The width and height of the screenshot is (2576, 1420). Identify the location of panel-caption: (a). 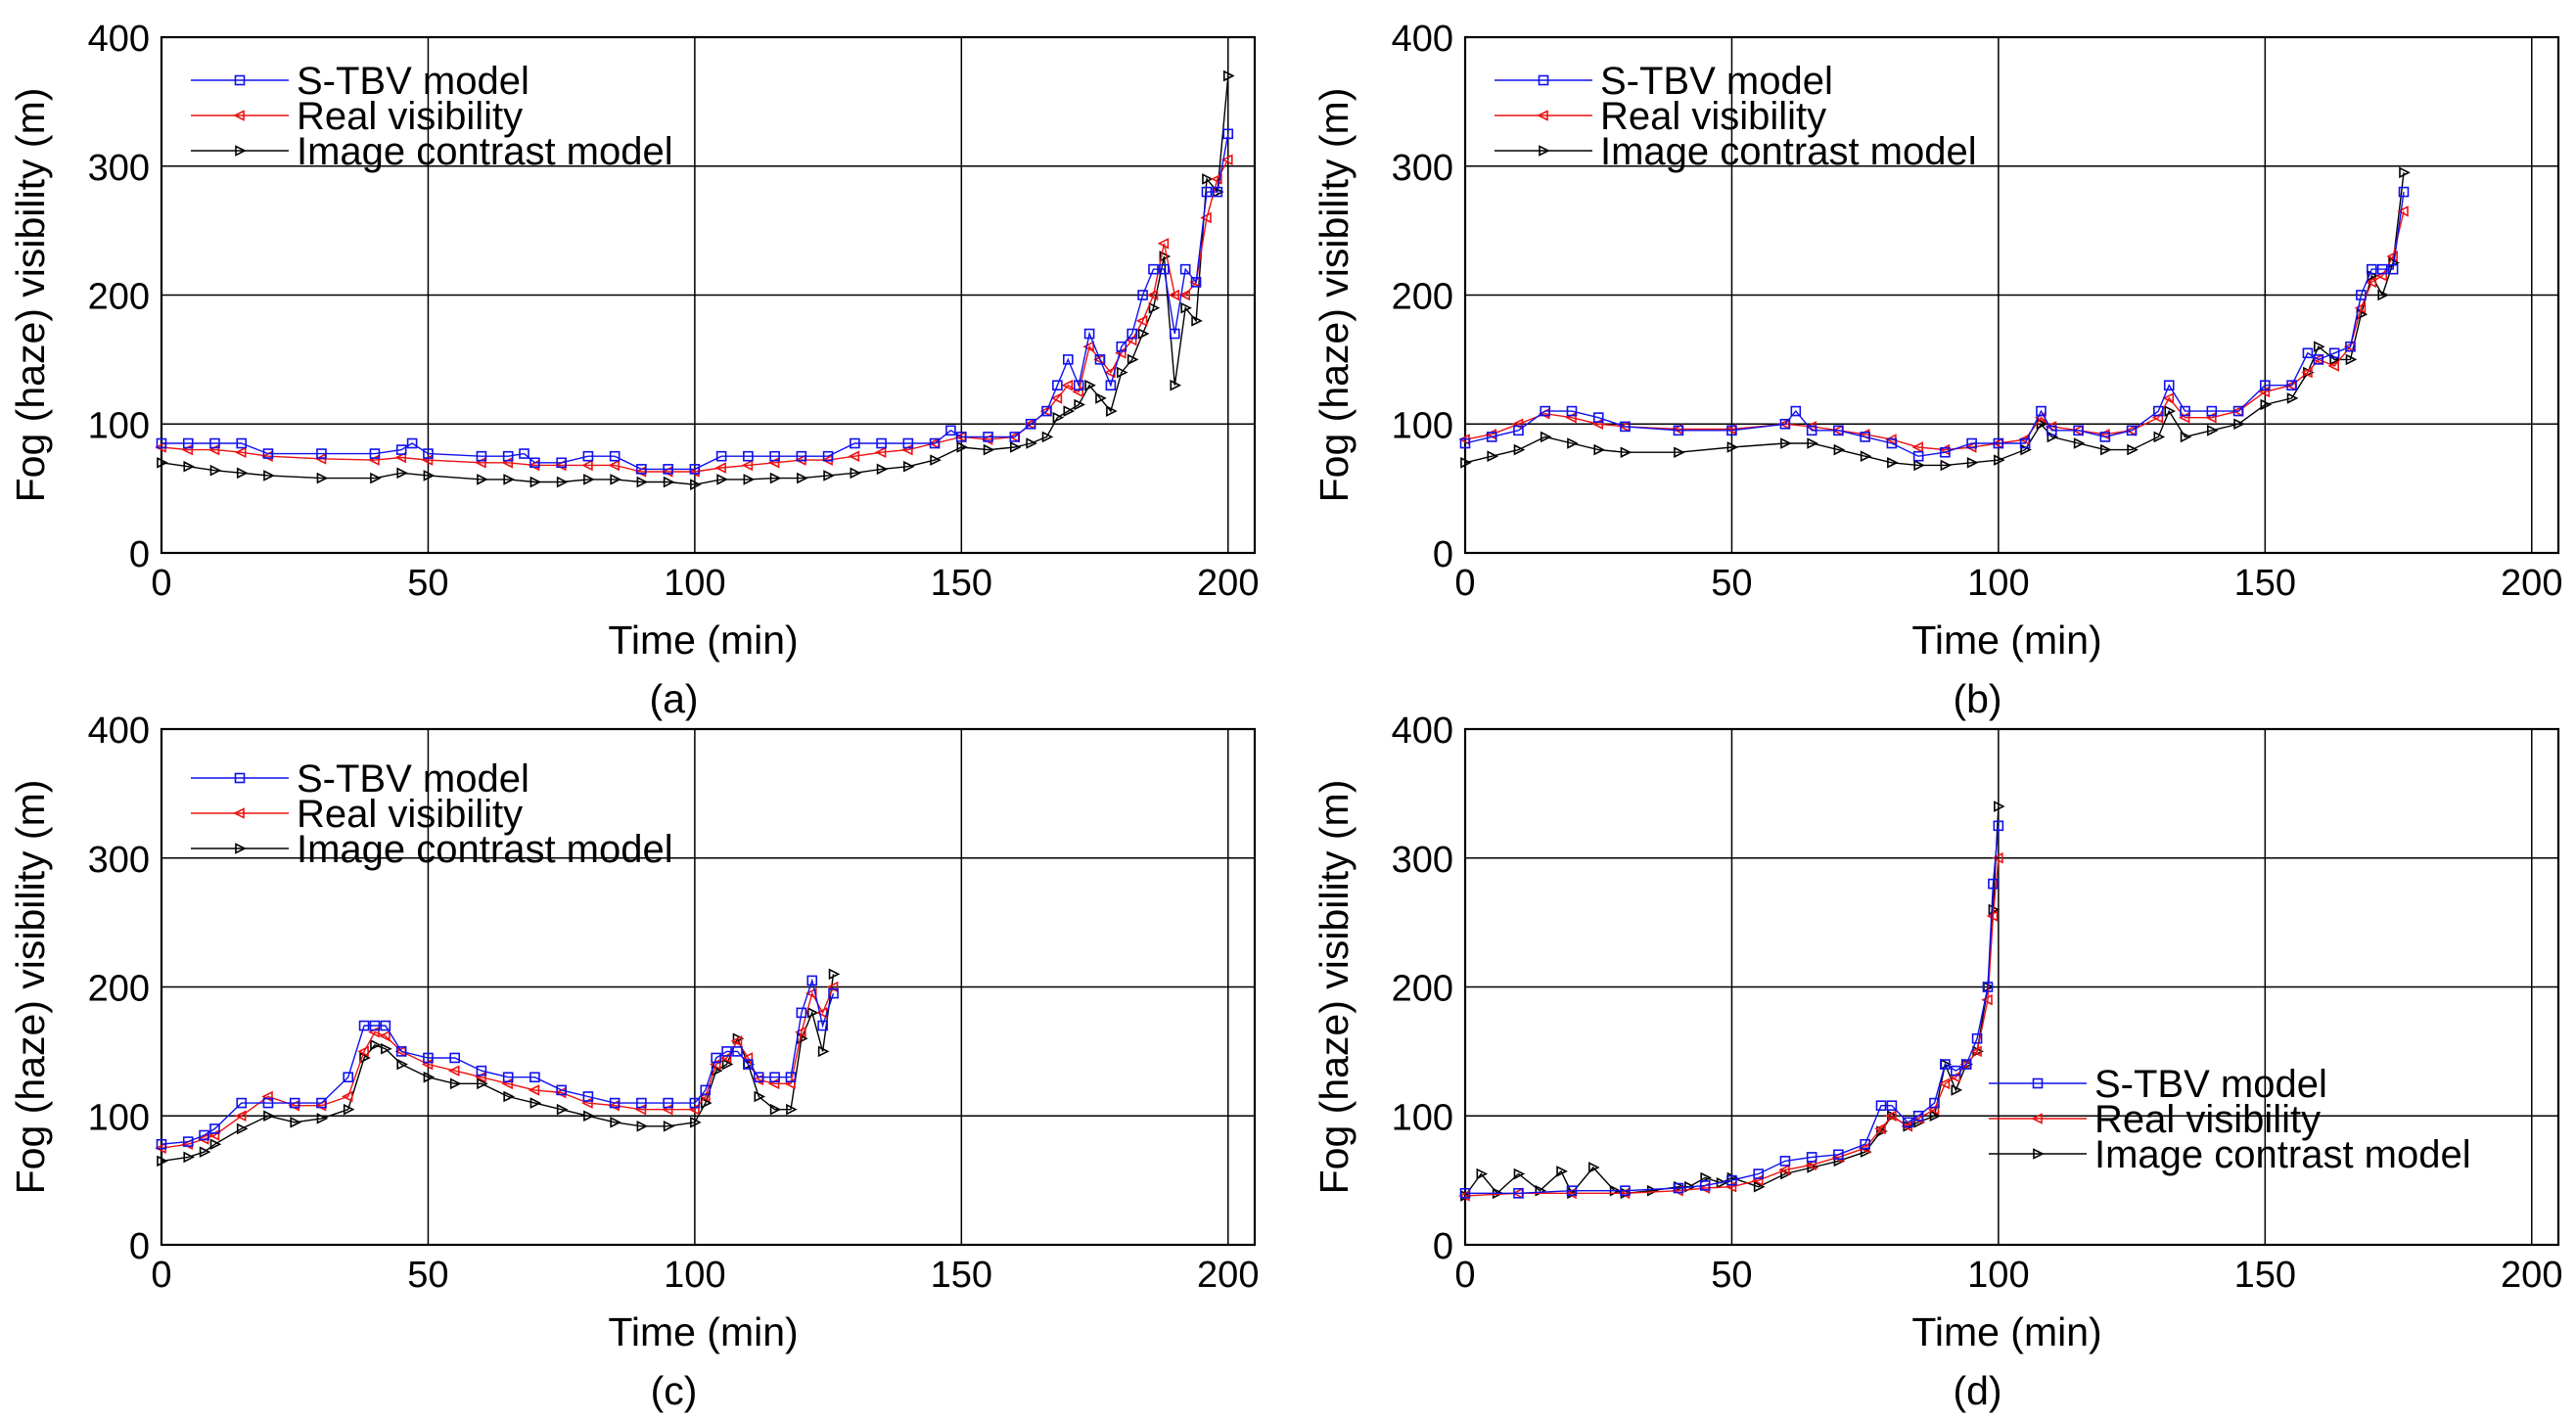
(673, 699).